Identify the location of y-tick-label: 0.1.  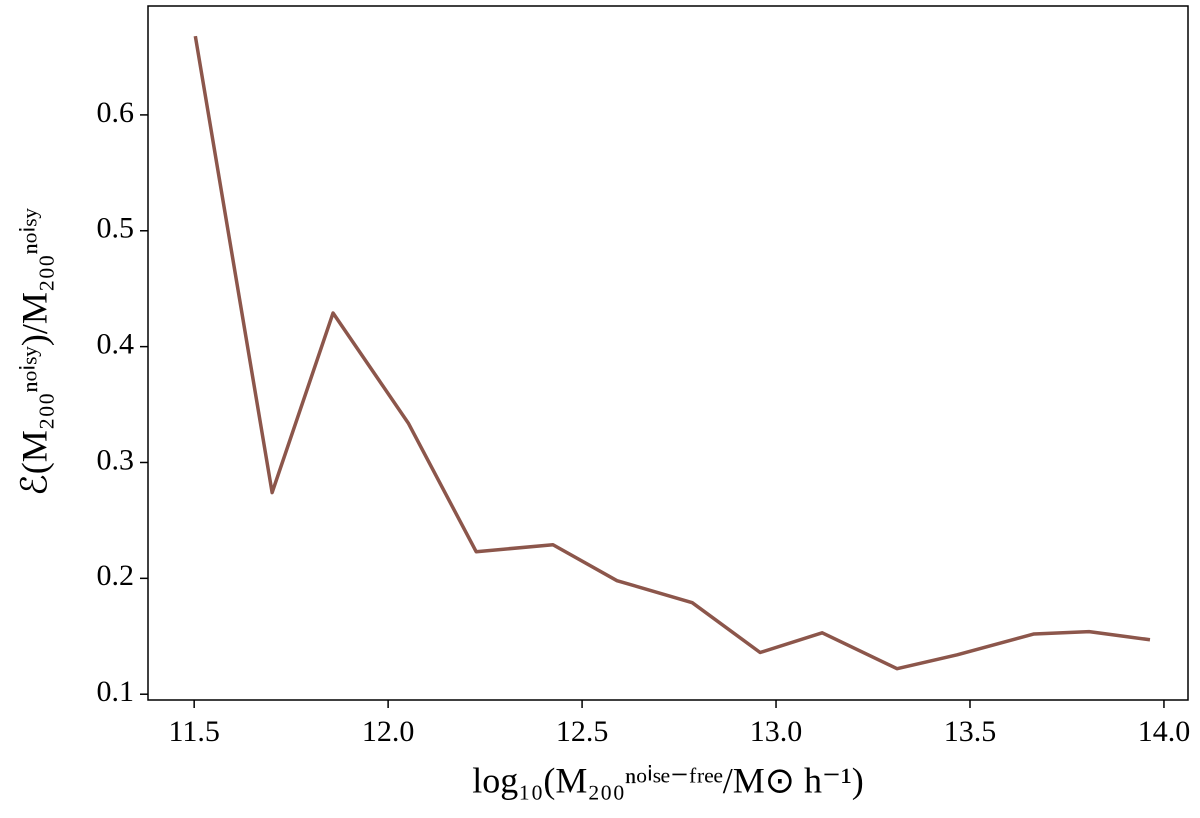
(116, 691).